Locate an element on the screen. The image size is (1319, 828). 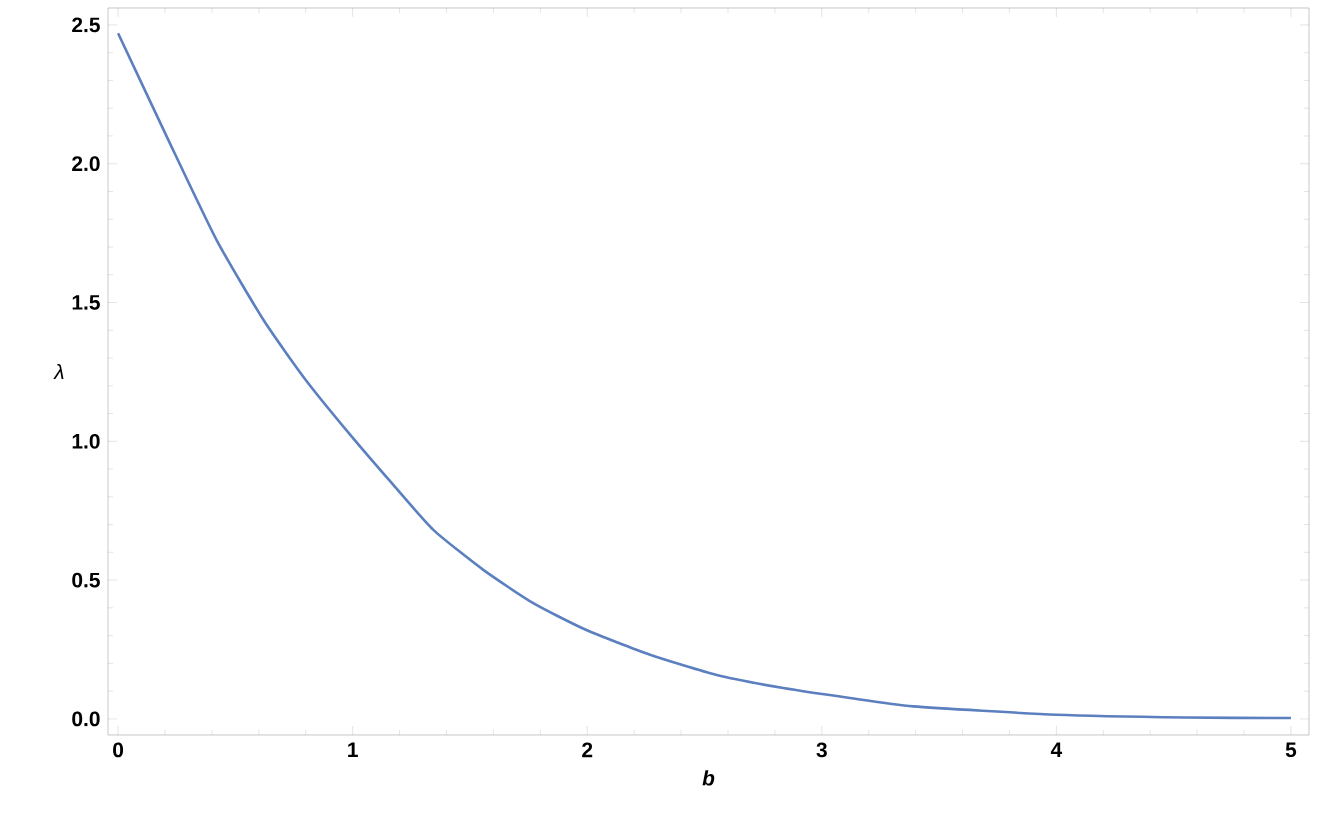
y-tick-label: 0.0 is located at coordinates (86, 719).